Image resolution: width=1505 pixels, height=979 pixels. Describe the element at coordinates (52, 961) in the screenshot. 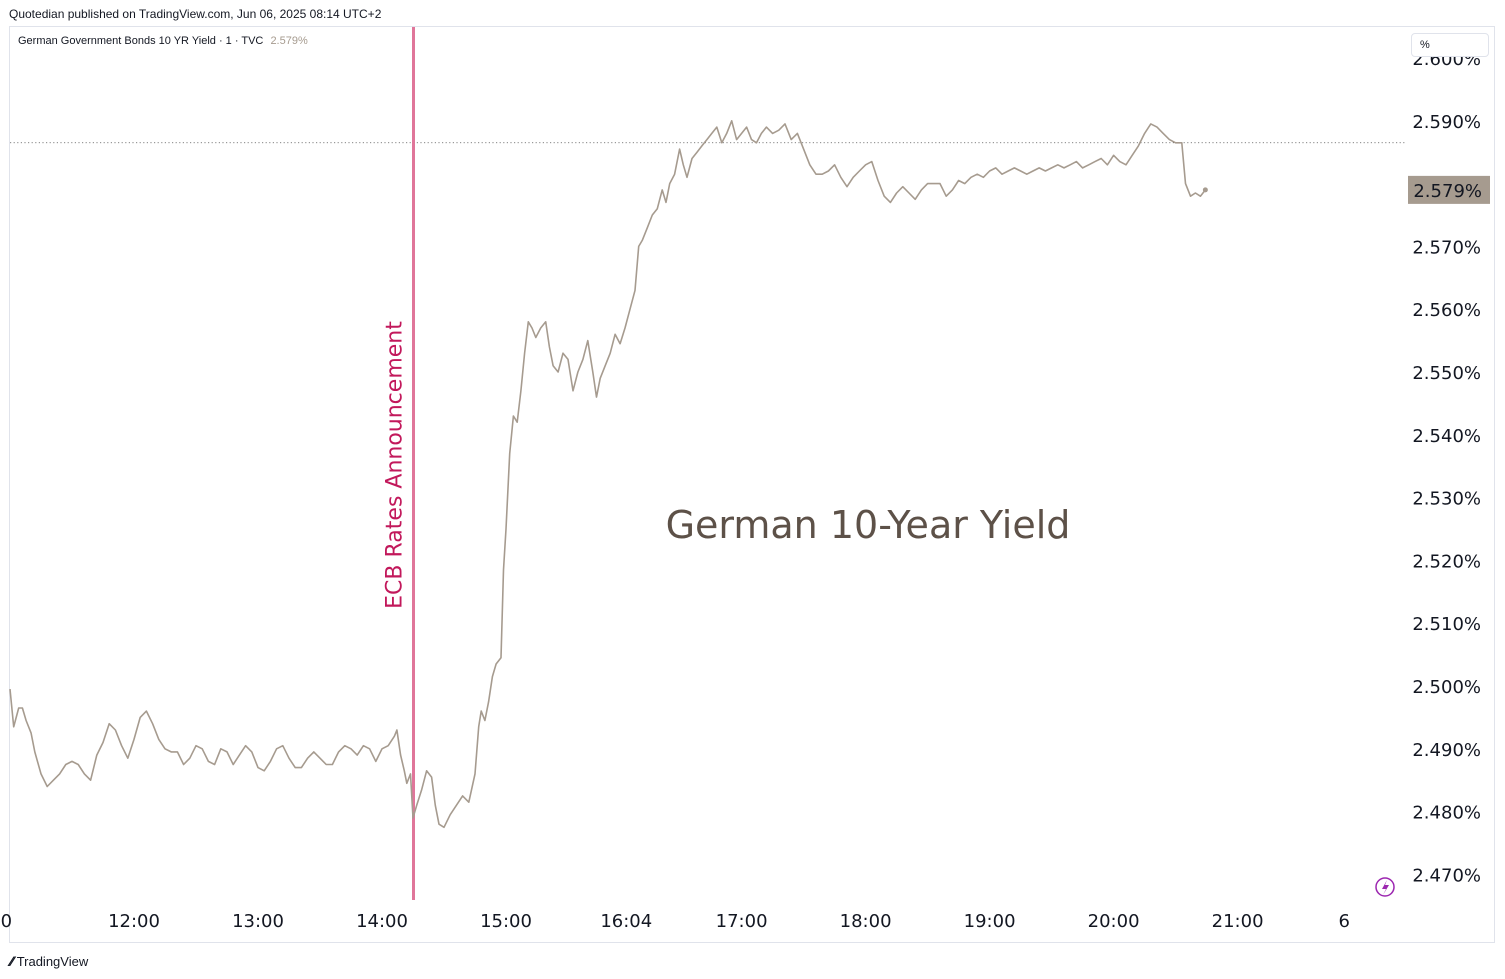

I see `tradingview-brand: TradingView` at that location.